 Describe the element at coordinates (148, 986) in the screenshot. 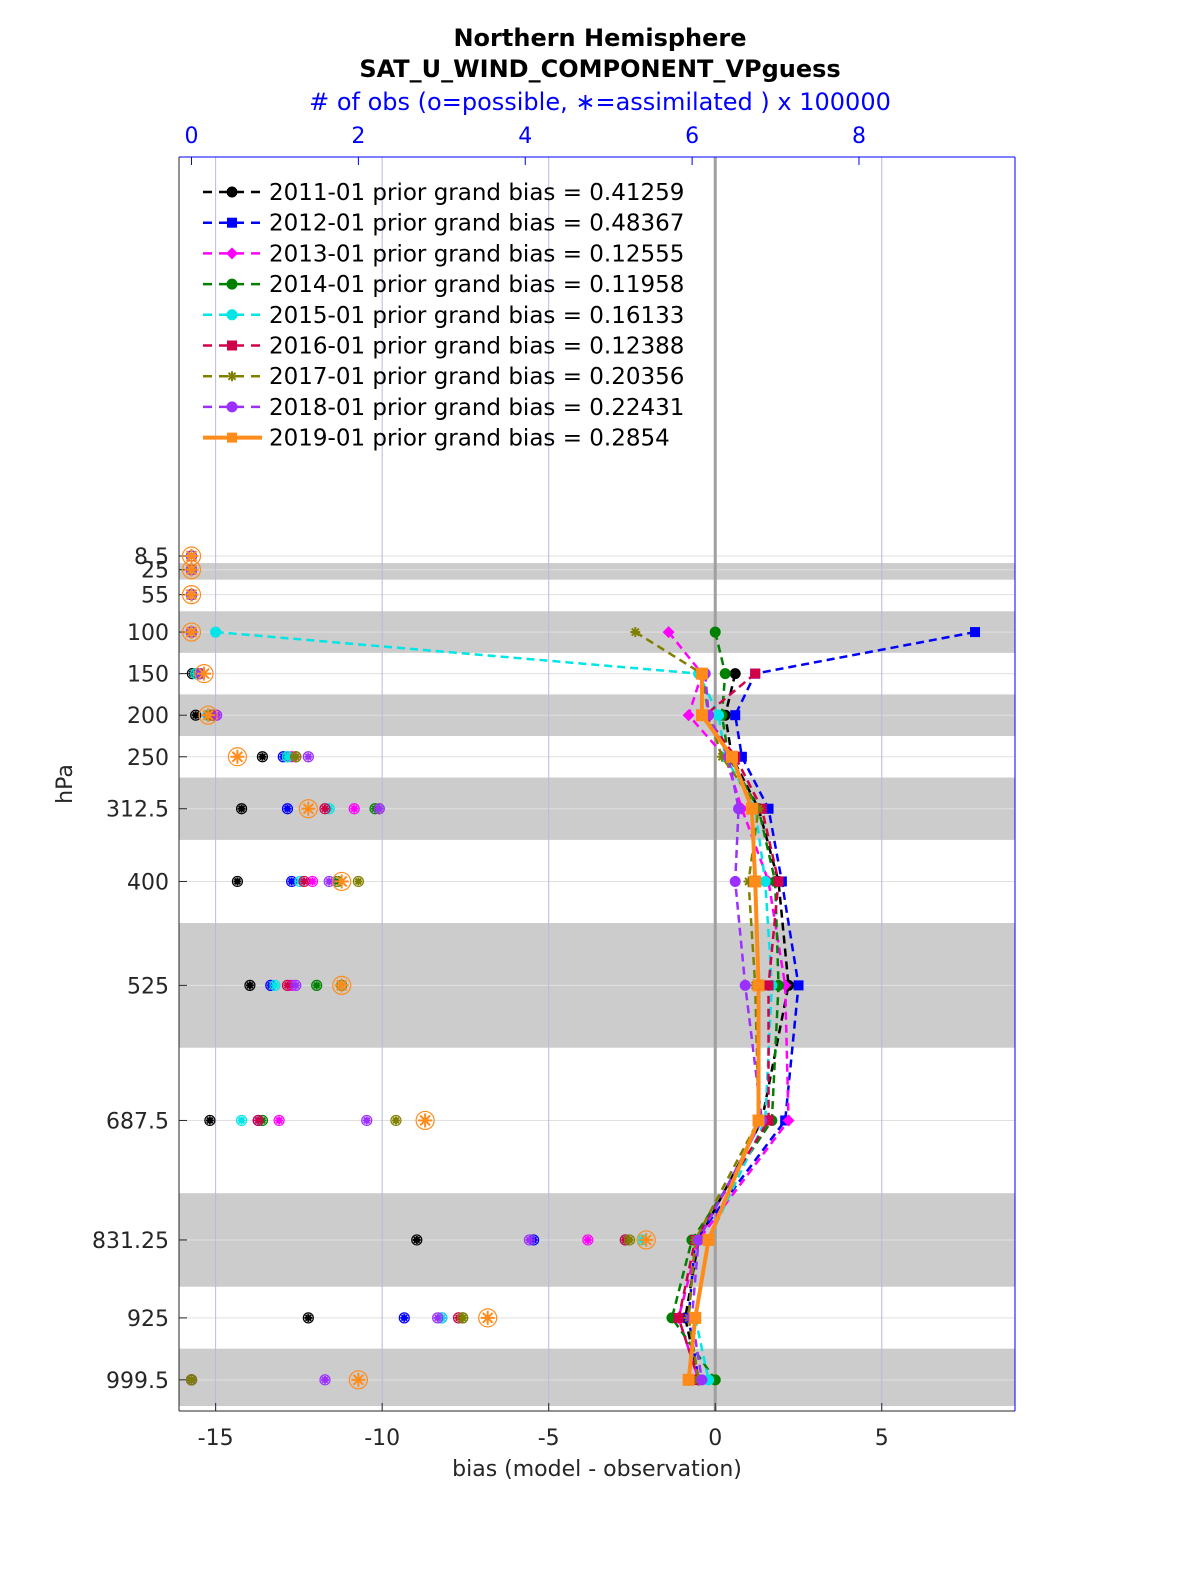

I see `y-tick-label: 525` at that location.